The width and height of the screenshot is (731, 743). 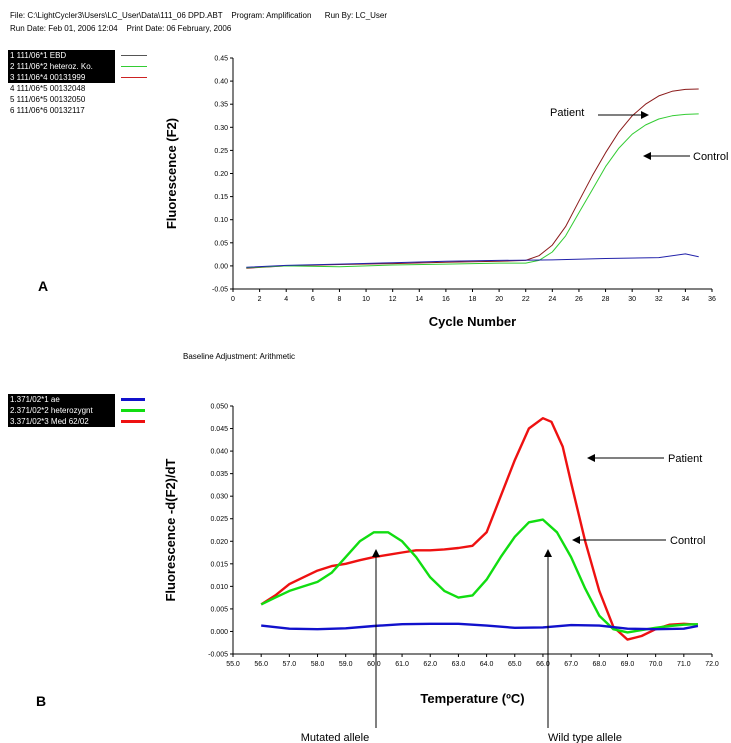 What do you see at coordinates (515, 664) in the screenshot?
I see `chart2-x-tick-label: 65.0` at bounding box center [515, 664].